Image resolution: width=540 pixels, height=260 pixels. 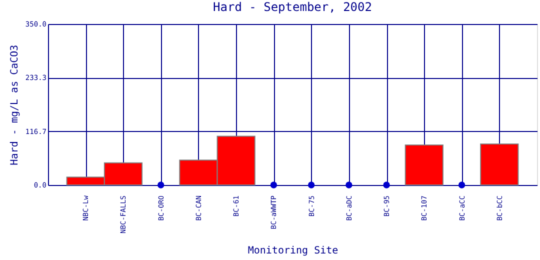 What do you see at coordinates (292, 7) in the screenshot?
I see `chart-title: Hard - September, 2002` at bounding box center [292, 7].